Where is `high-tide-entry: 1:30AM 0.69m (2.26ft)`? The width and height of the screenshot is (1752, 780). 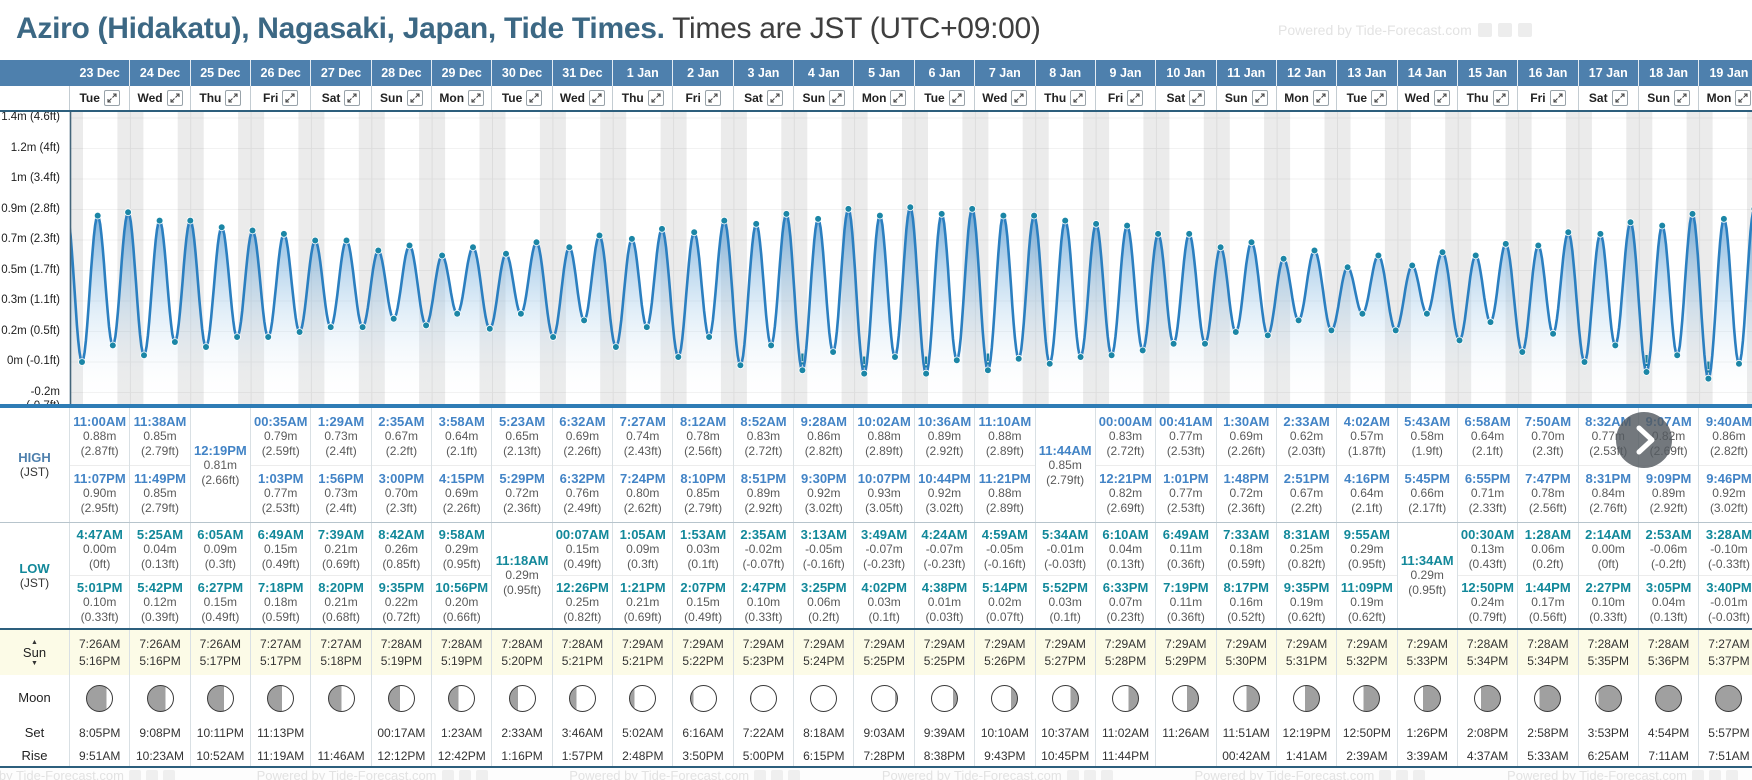
high-tide-entry: 1:30AM 0.69m (2.26ft) is located at coordinates (1246, 436).